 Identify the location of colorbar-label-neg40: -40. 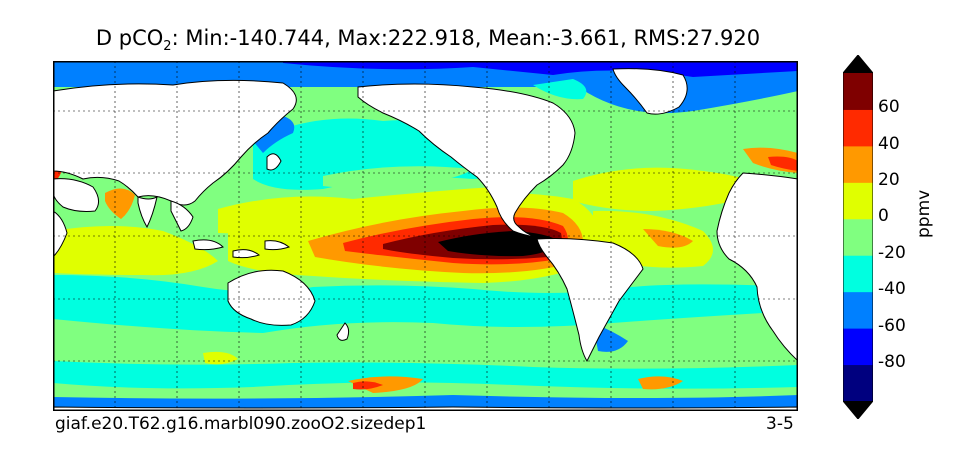
(892, 289).